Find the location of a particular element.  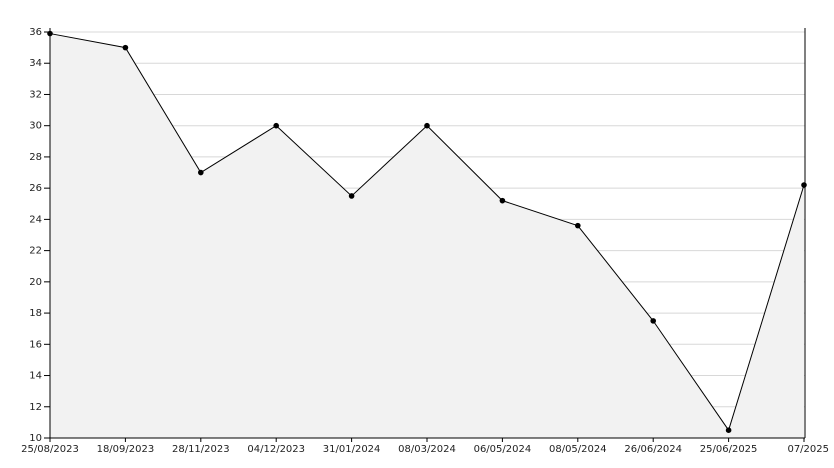

x-tick-label: 08/05/2024 is located at coordinates (578, 449).